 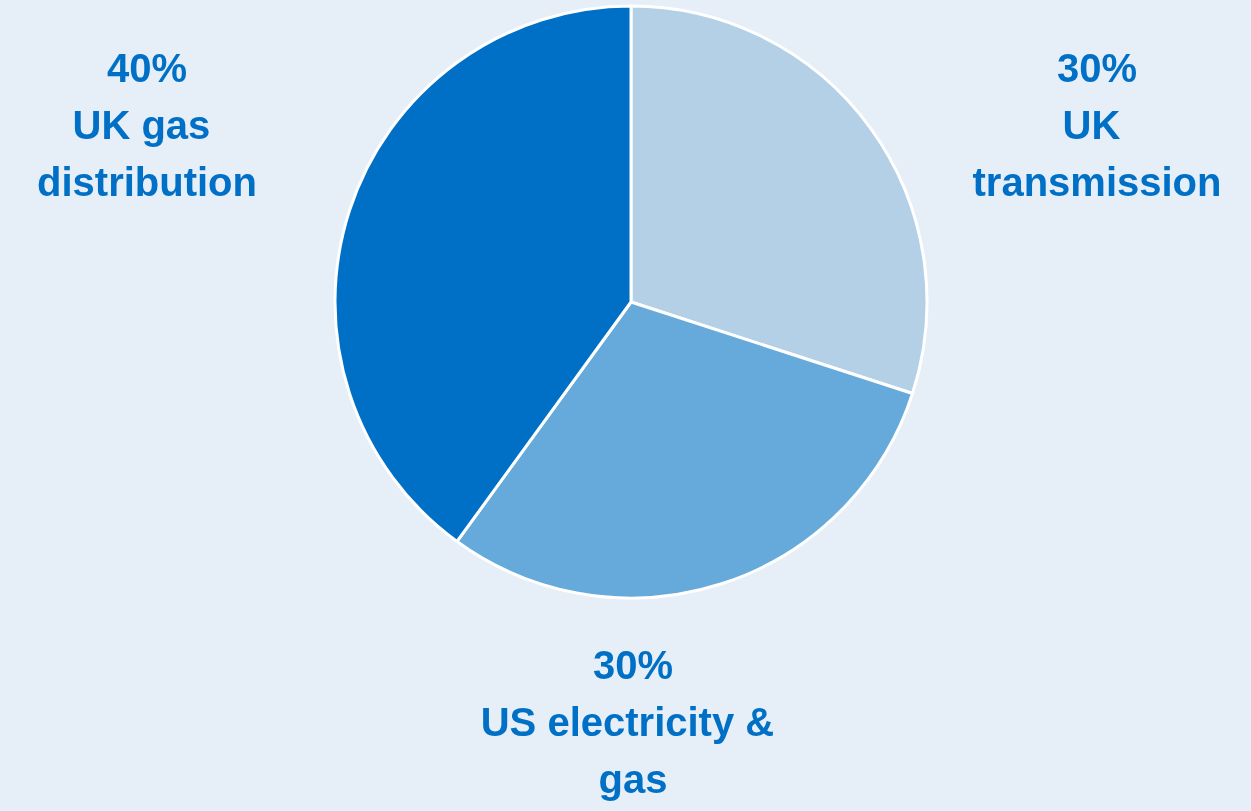 I want to click on slice-label: UK gas distribution, so click(x=147, y=153).